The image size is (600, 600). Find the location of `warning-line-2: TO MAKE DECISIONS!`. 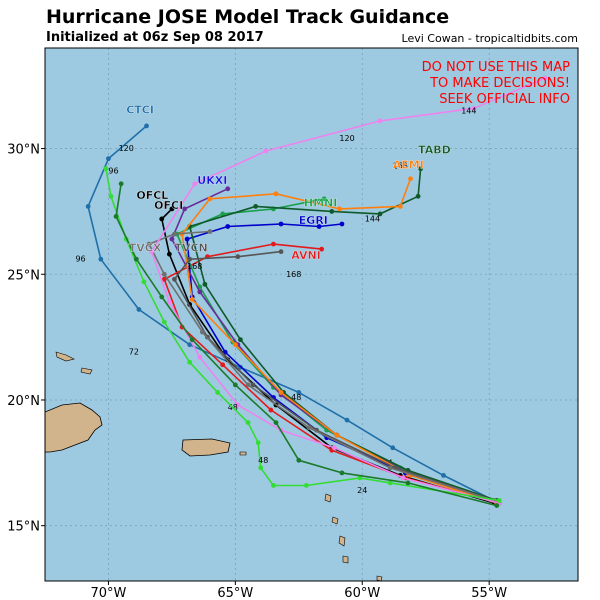

warning-line-2: TO MAKE DECISIONS! is located at coordinates (499, 83).